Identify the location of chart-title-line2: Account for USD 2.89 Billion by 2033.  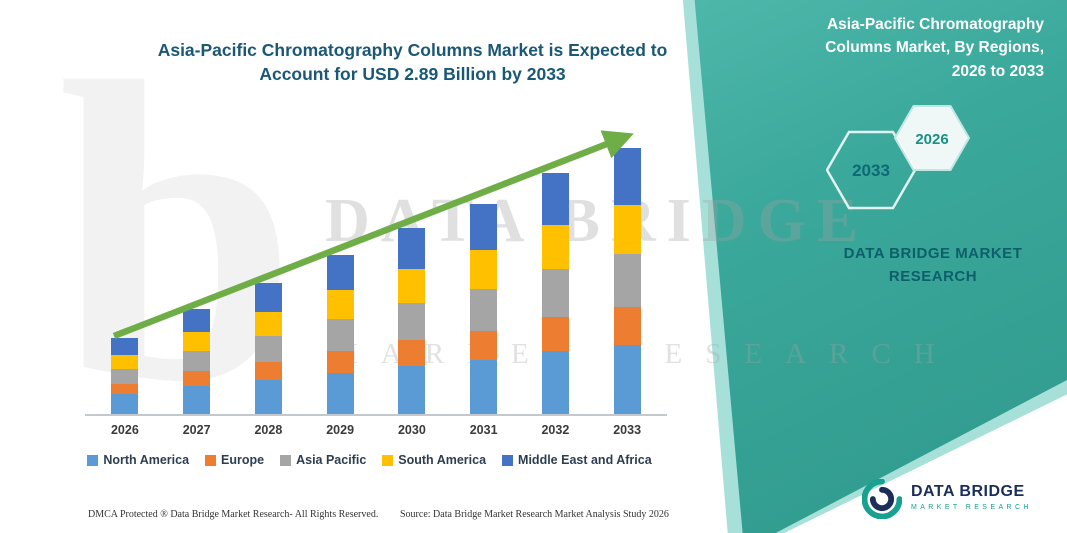
(412, 74).